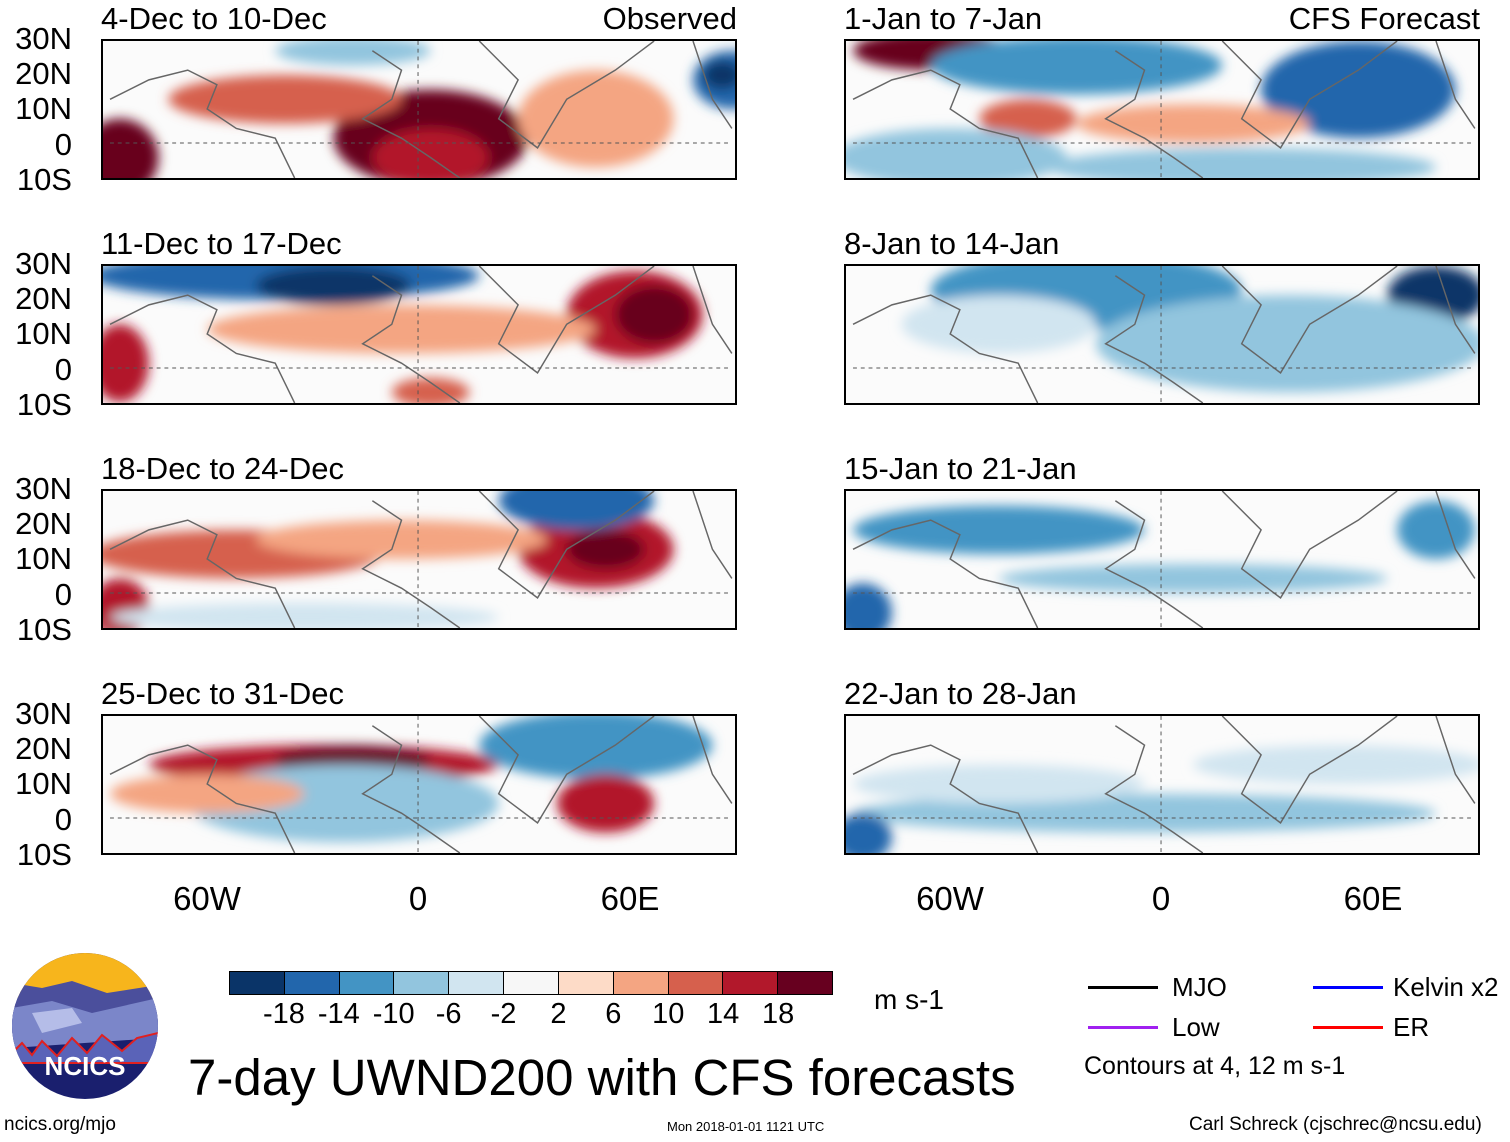  Describe the element at coordinates (214, 18) in the screenshot. I see `panel-title: 4-Dec to 10-Dec` at that location.